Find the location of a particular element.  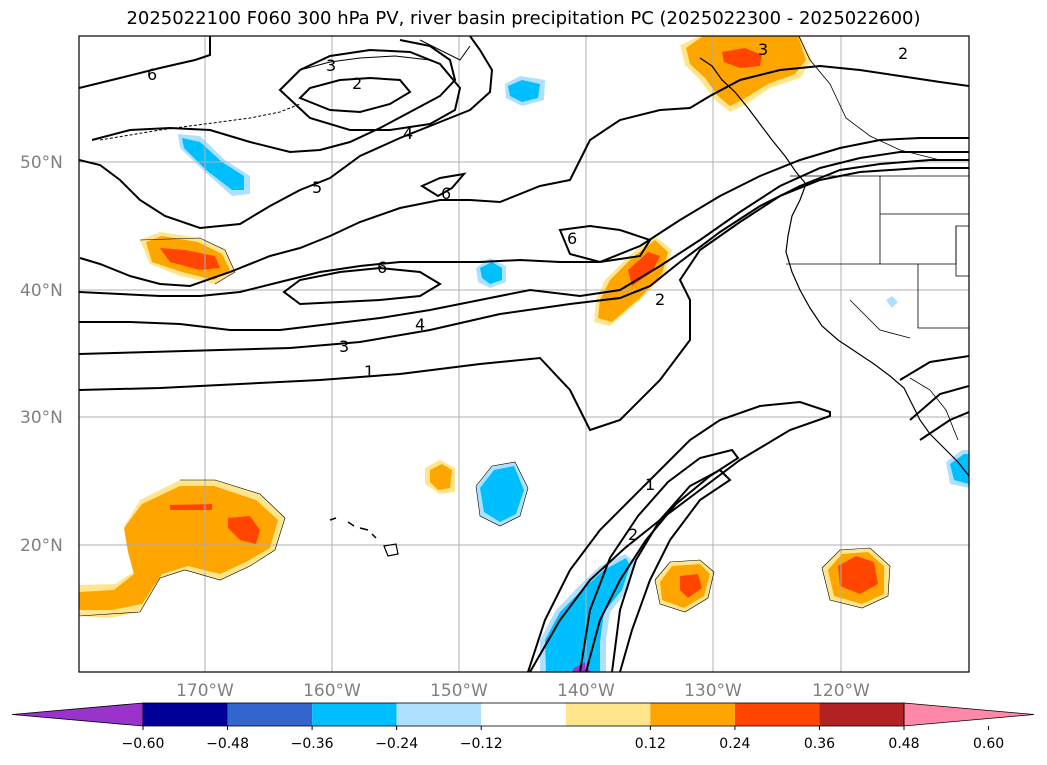

colorbar-tick-label: 0.60 is located at coordinates (988, 744).